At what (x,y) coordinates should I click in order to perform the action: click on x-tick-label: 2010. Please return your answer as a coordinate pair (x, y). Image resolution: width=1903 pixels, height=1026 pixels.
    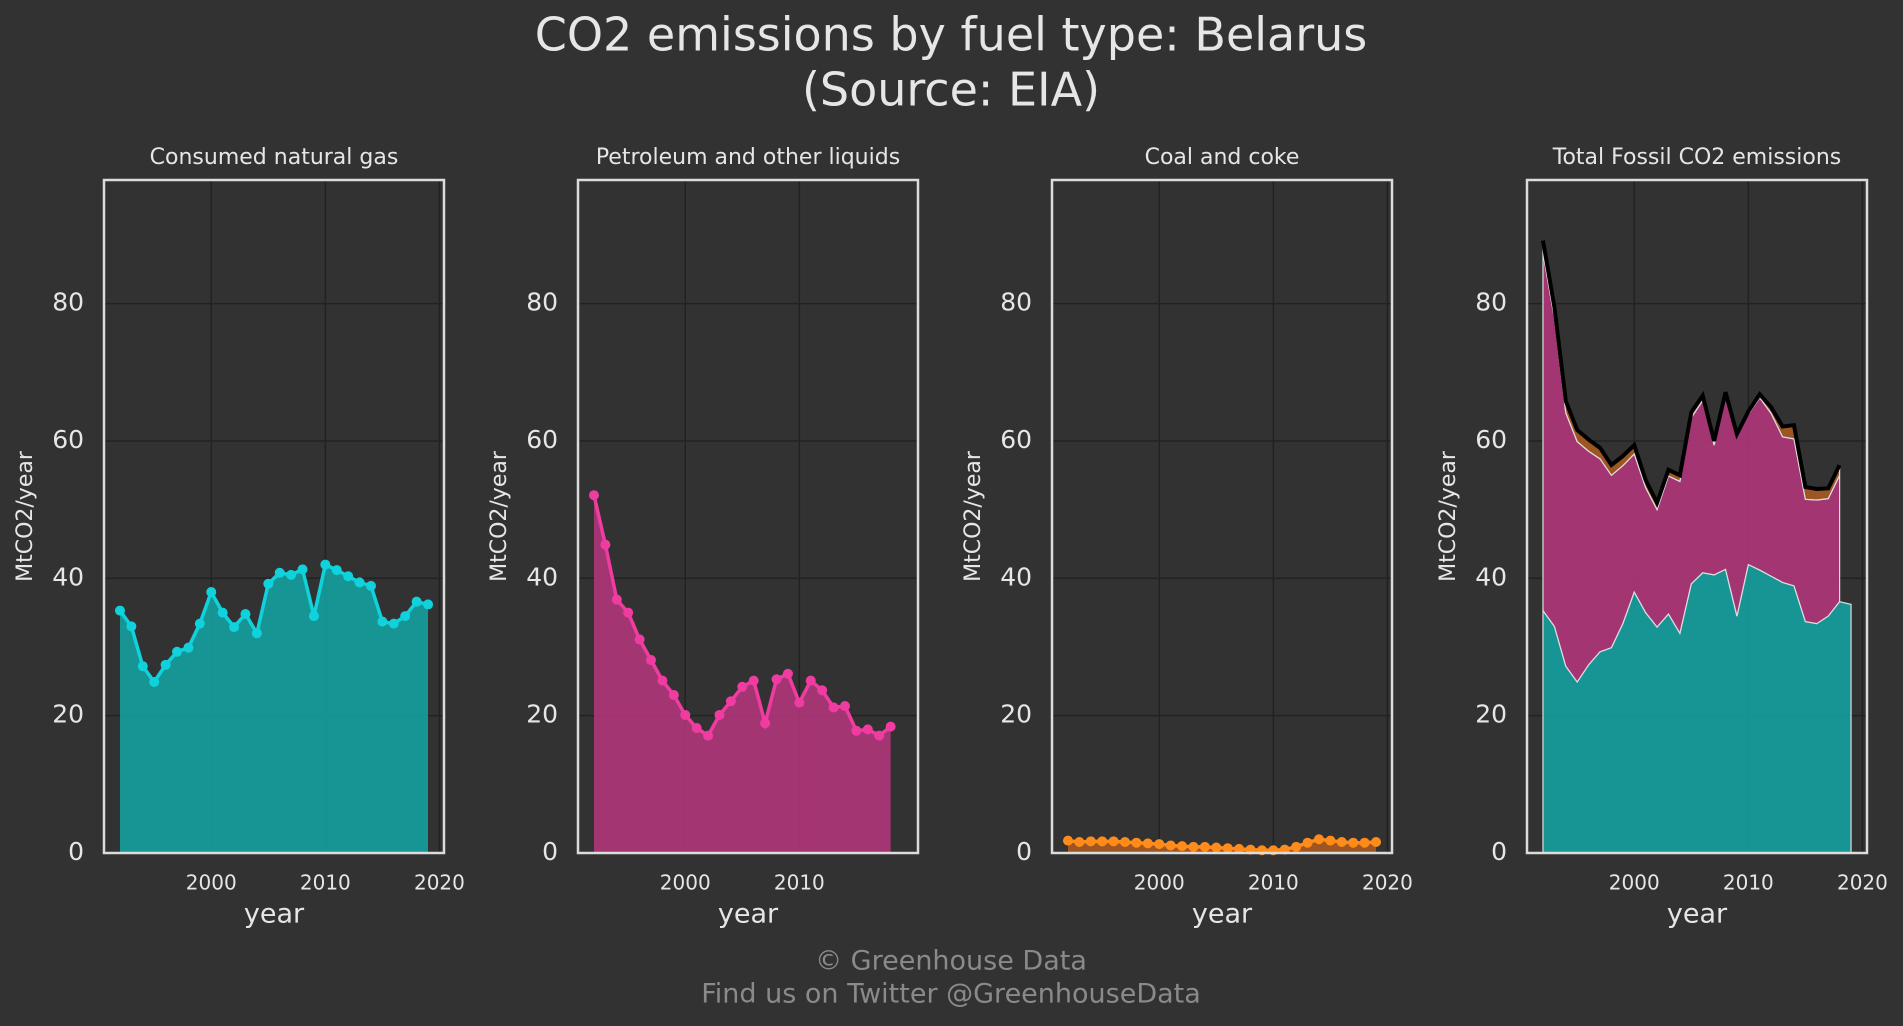
    Looking at the image, I should click on (799, 883).